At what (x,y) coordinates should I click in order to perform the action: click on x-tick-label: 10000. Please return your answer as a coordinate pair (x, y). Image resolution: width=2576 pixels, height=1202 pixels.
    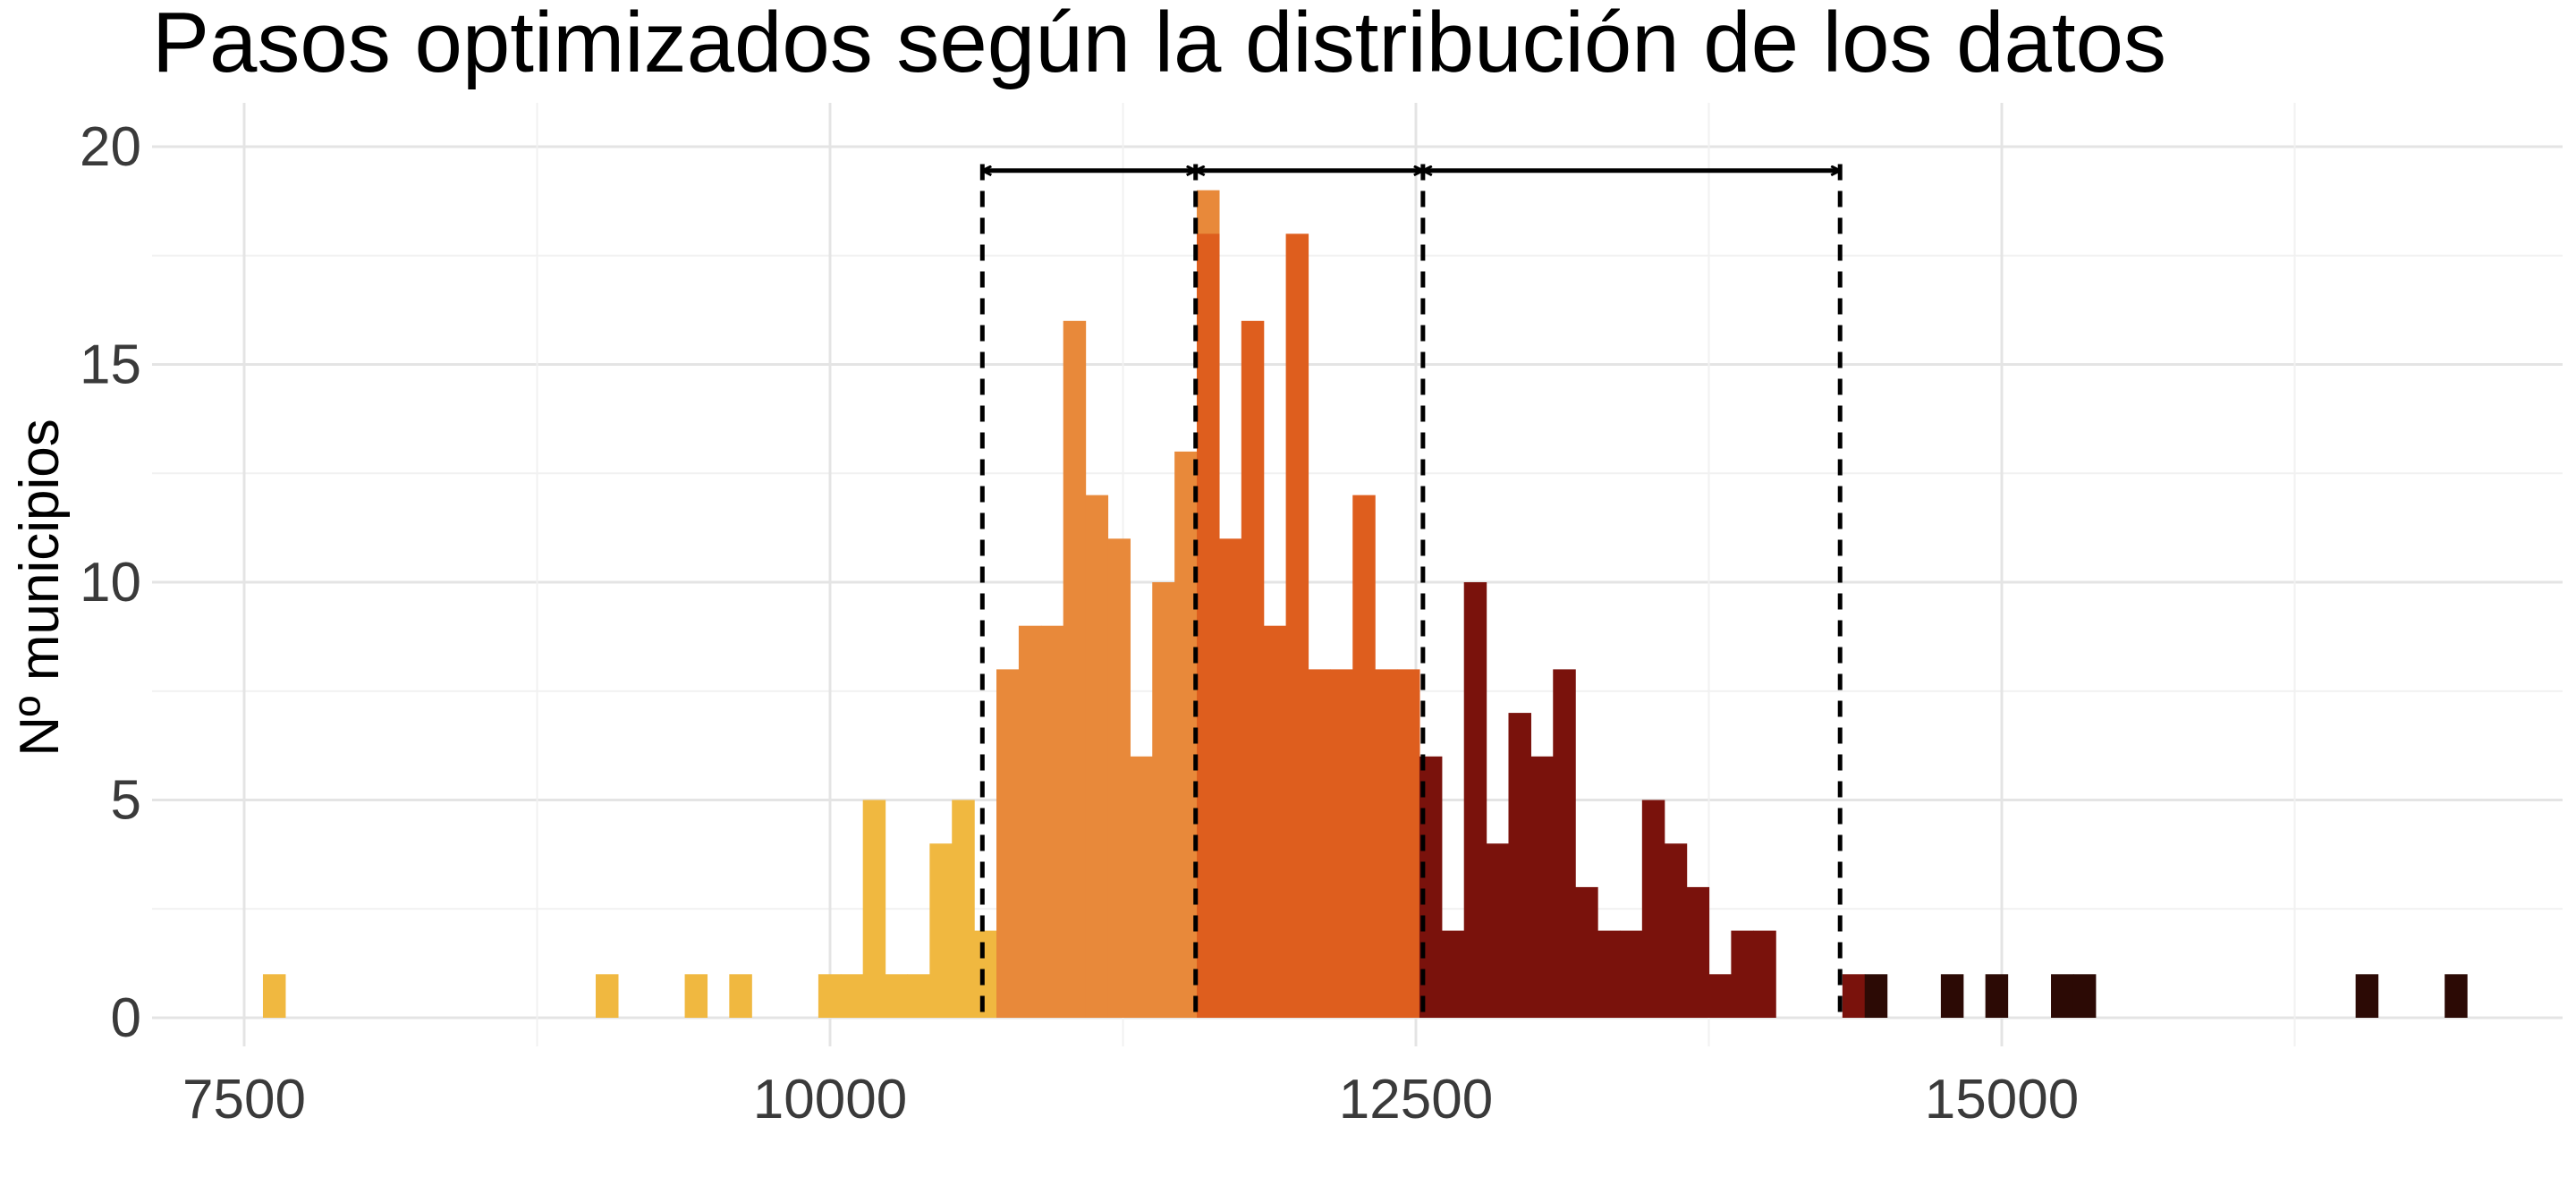
    Looking at the image, I should click on (830, 1099).